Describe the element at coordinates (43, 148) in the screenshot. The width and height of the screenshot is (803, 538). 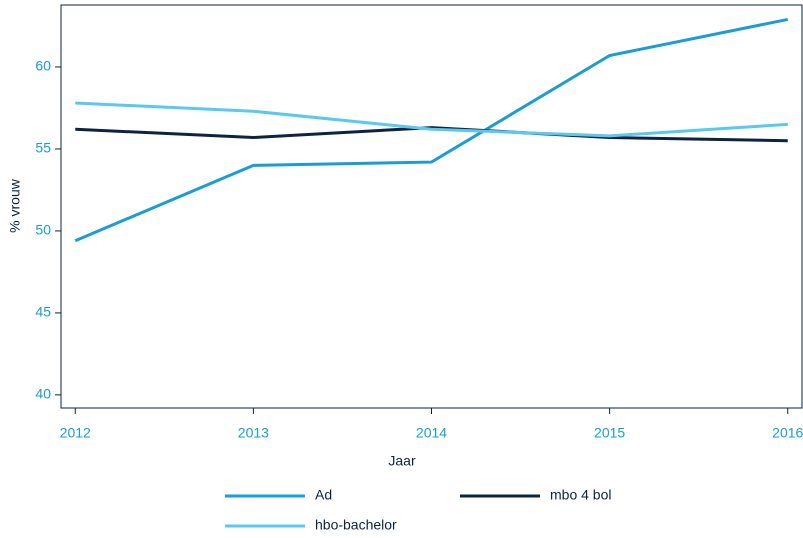
I see `y-tick-label: 55` at that location.